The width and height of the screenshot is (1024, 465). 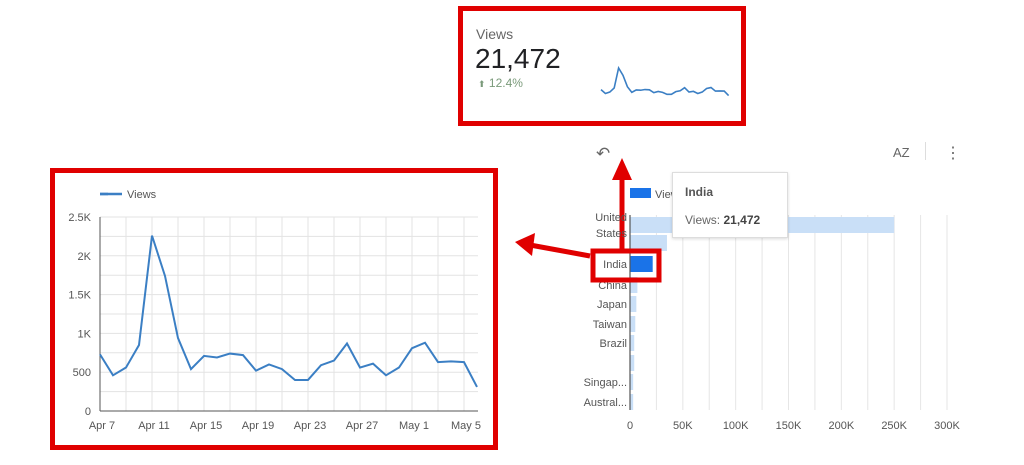 What do you see at coordinates (85, 334) in the screenshot?
I see `y-tick-label: 1K` at bounding box center [85, 334].